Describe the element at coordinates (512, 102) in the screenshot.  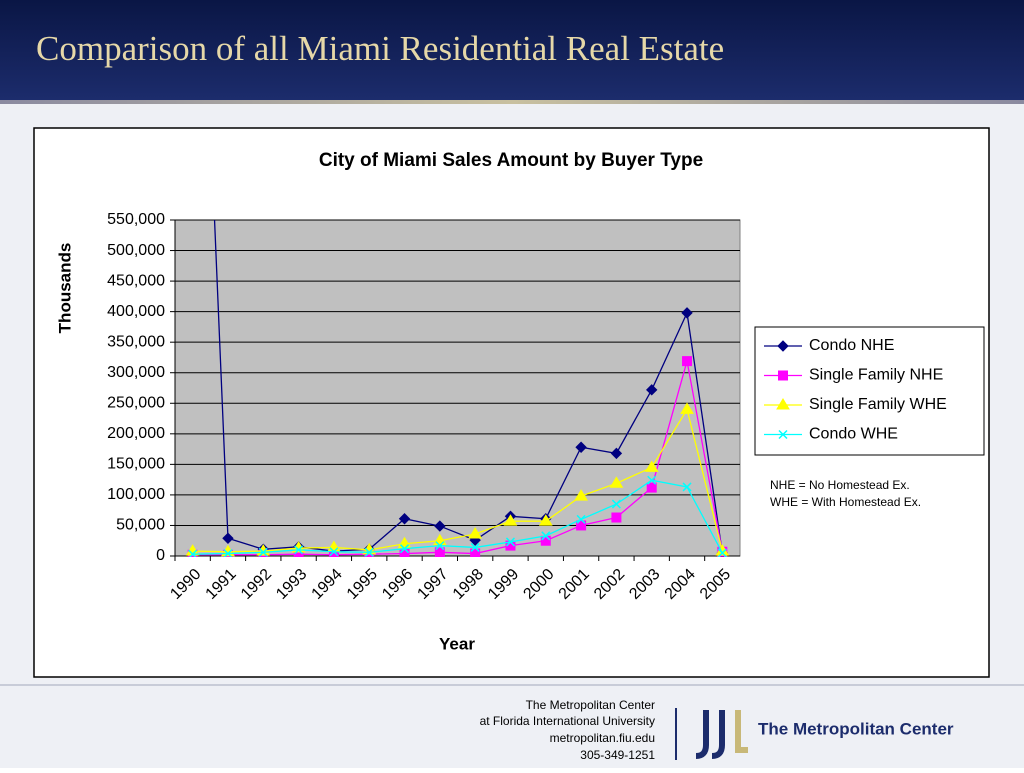
I see `header-rule` at that location.